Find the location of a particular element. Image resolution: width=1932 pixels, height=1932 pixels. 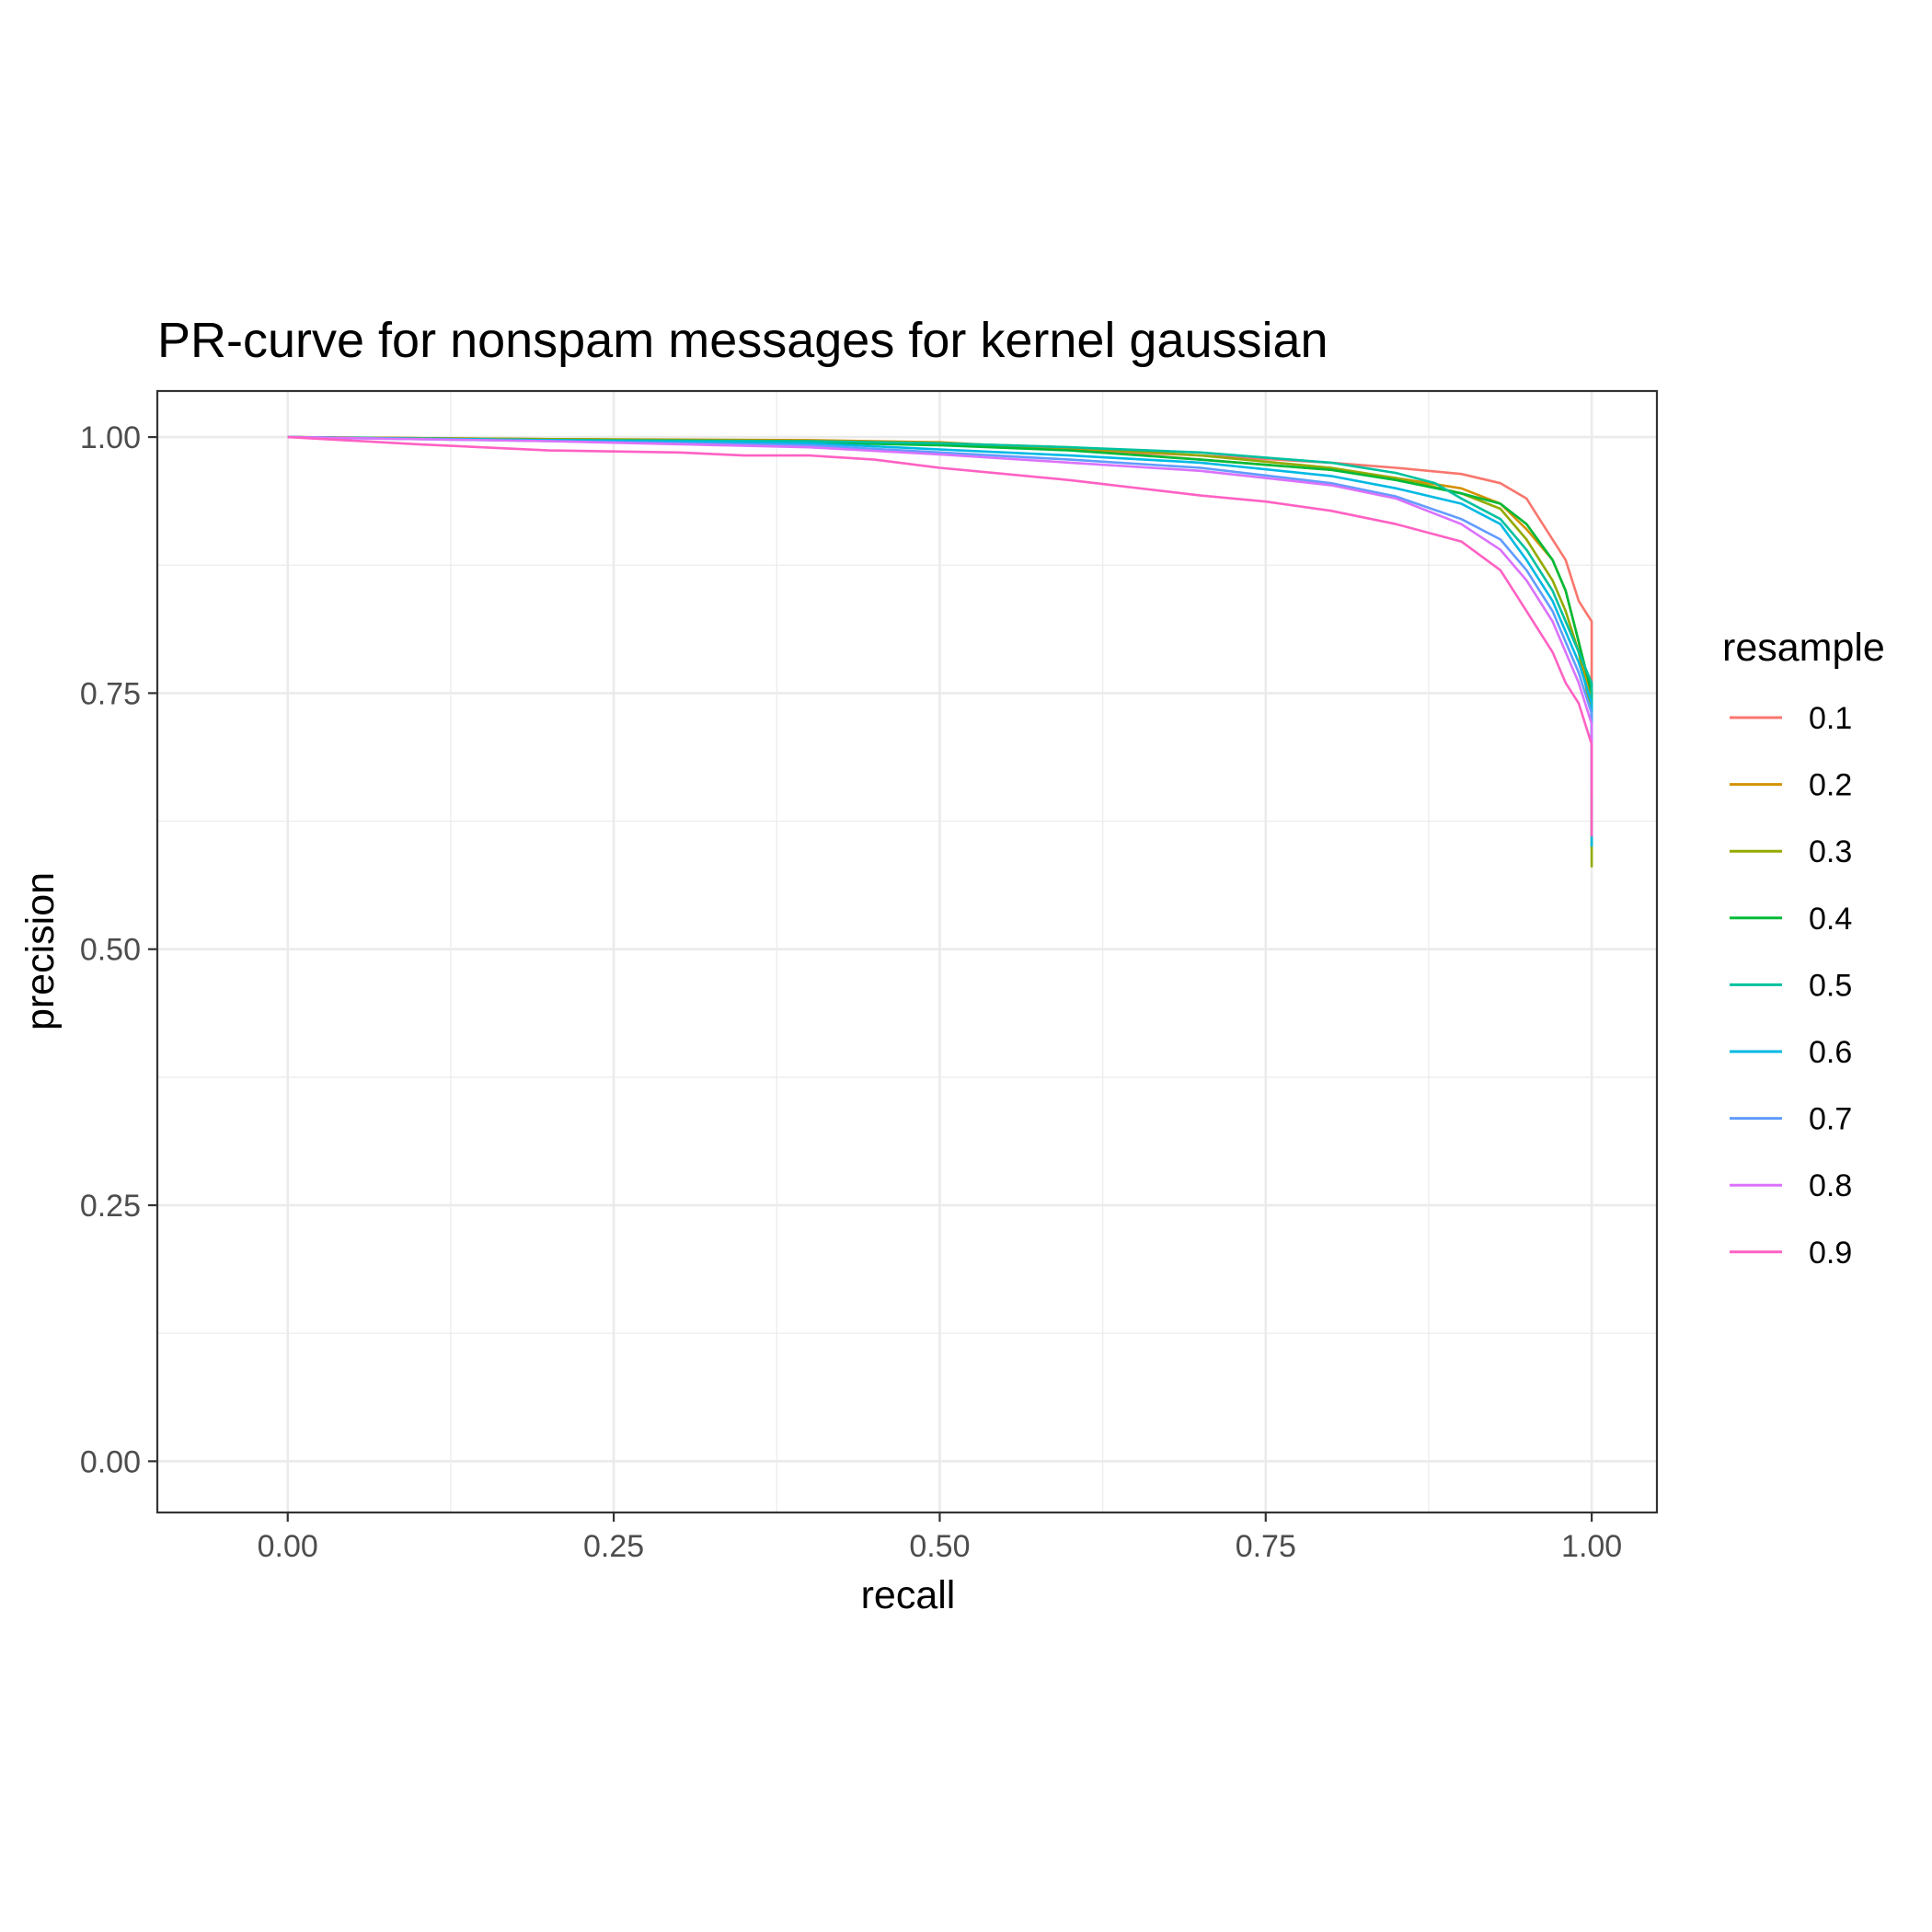

y-tick-label: 0.75 is located at coordinates (110, 693).